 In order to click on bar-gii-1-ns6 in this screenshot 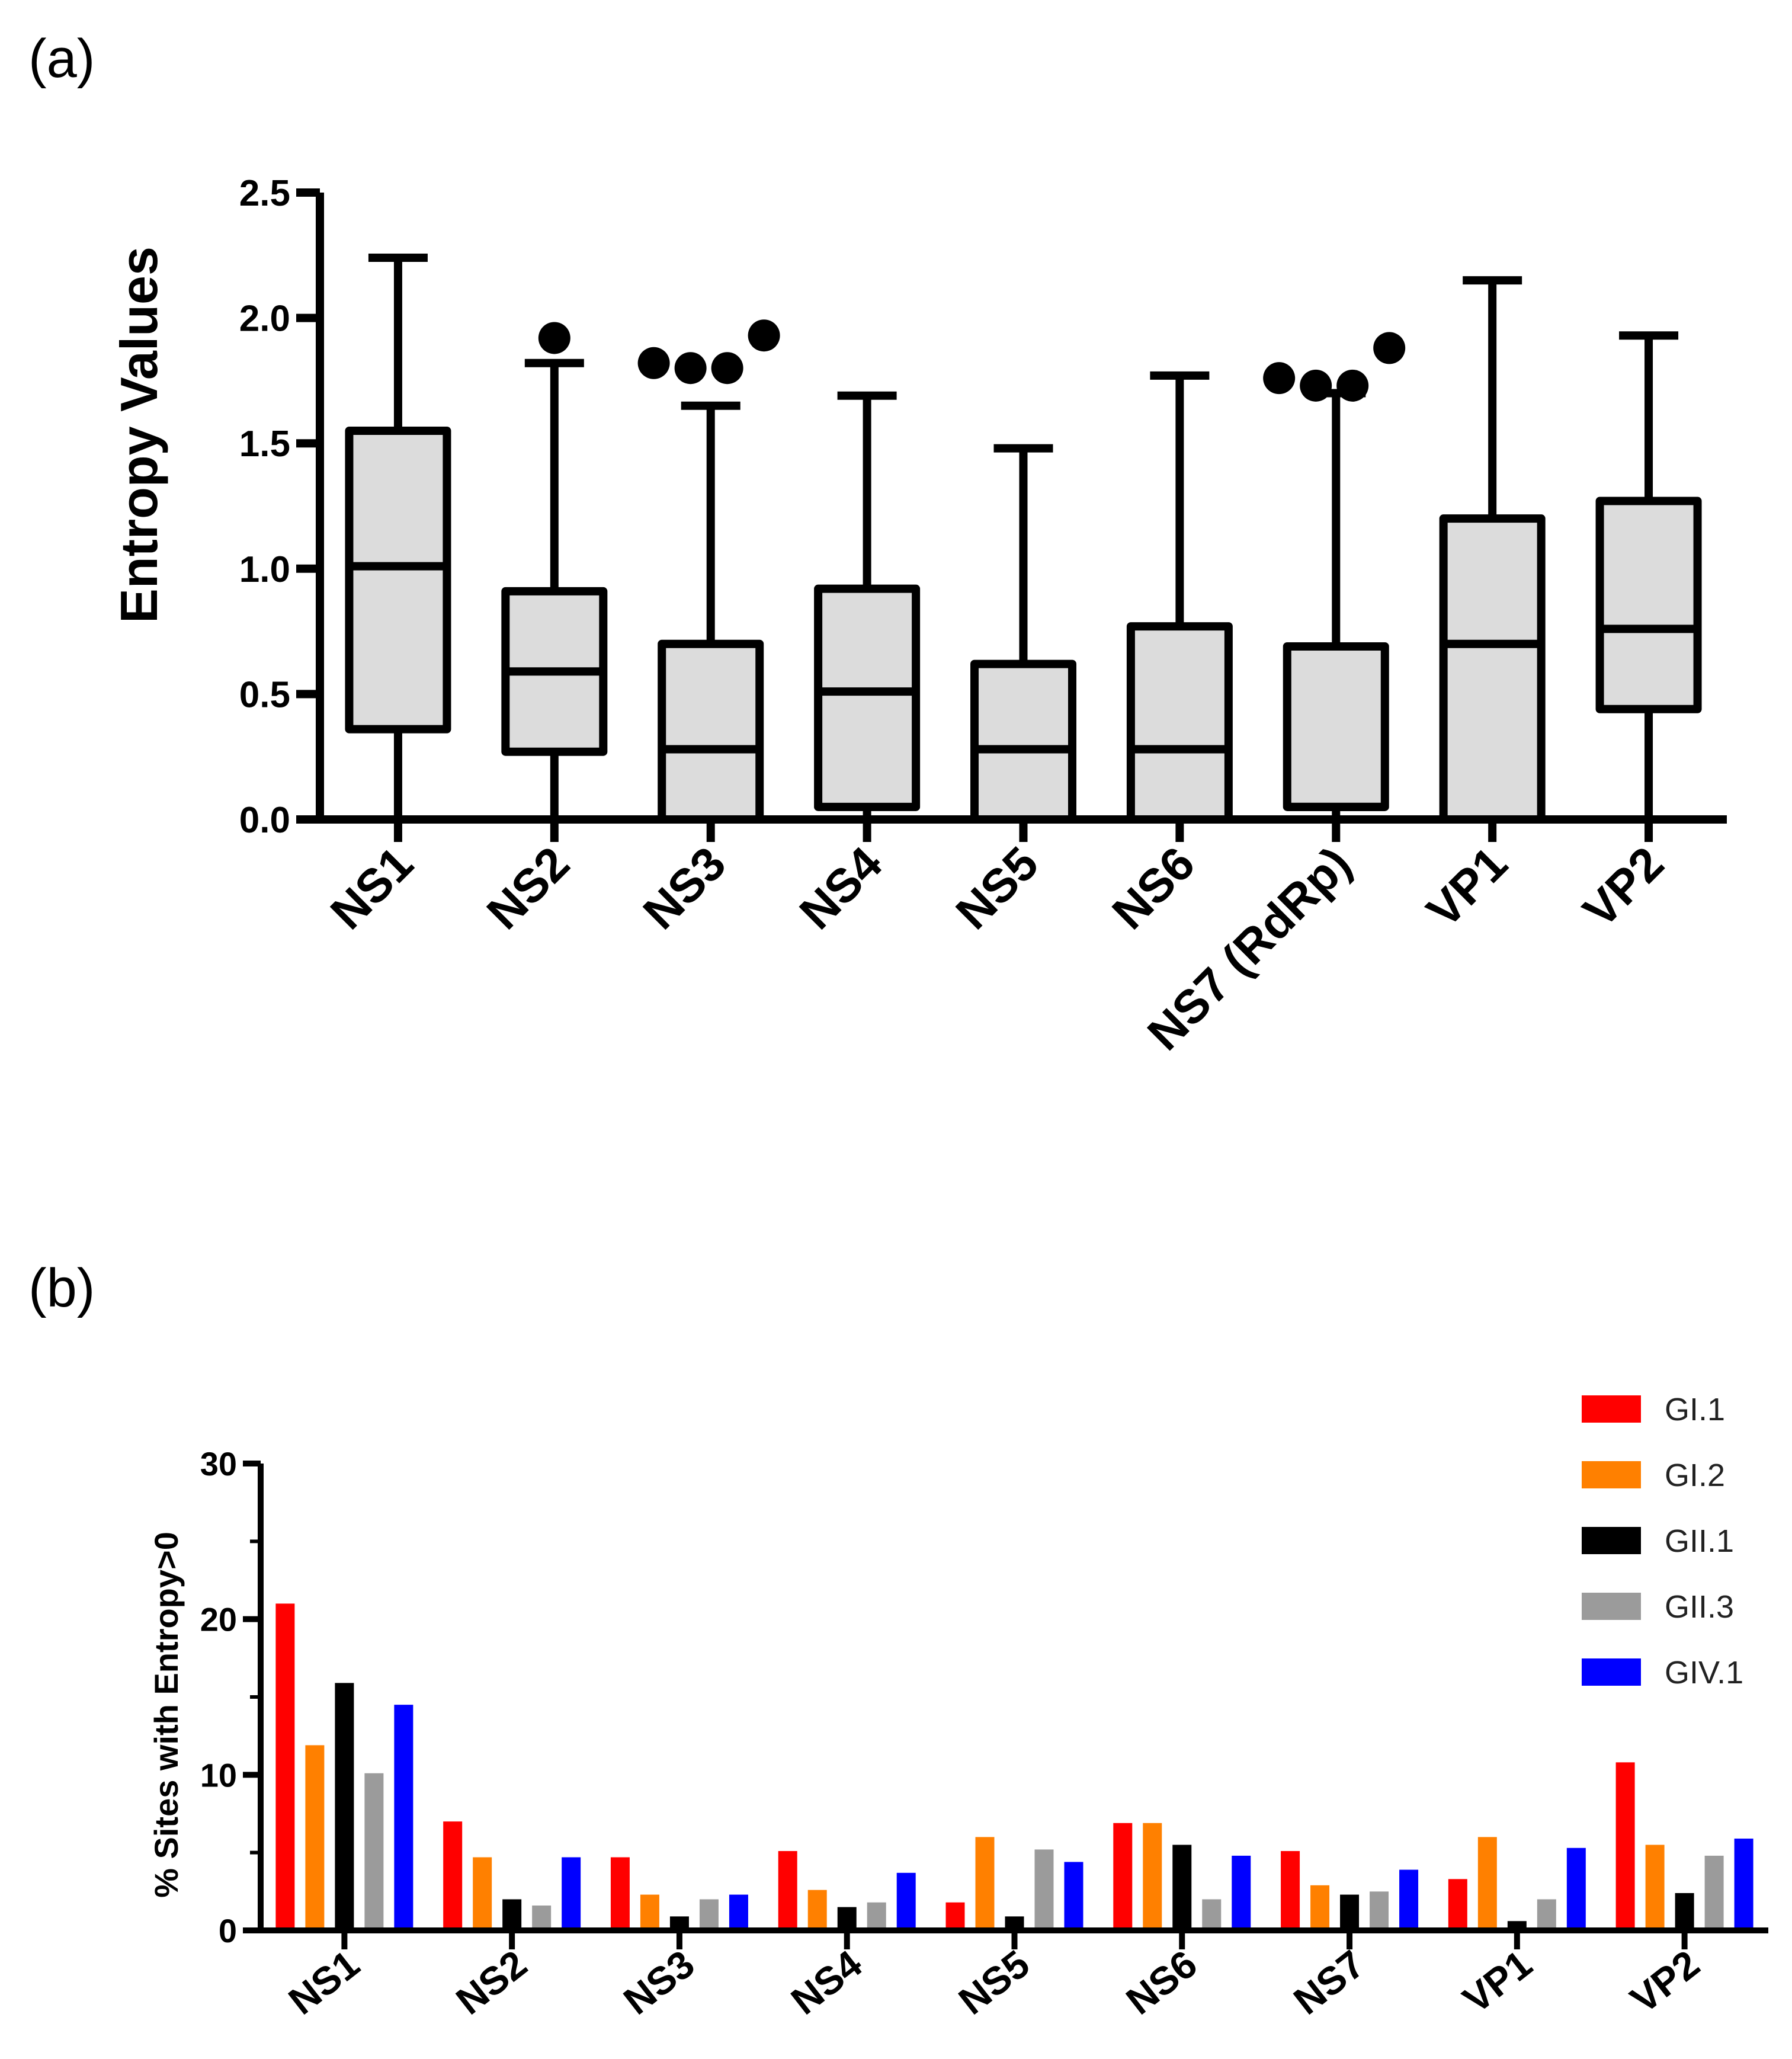, I will do `click(1182, 1887)`.